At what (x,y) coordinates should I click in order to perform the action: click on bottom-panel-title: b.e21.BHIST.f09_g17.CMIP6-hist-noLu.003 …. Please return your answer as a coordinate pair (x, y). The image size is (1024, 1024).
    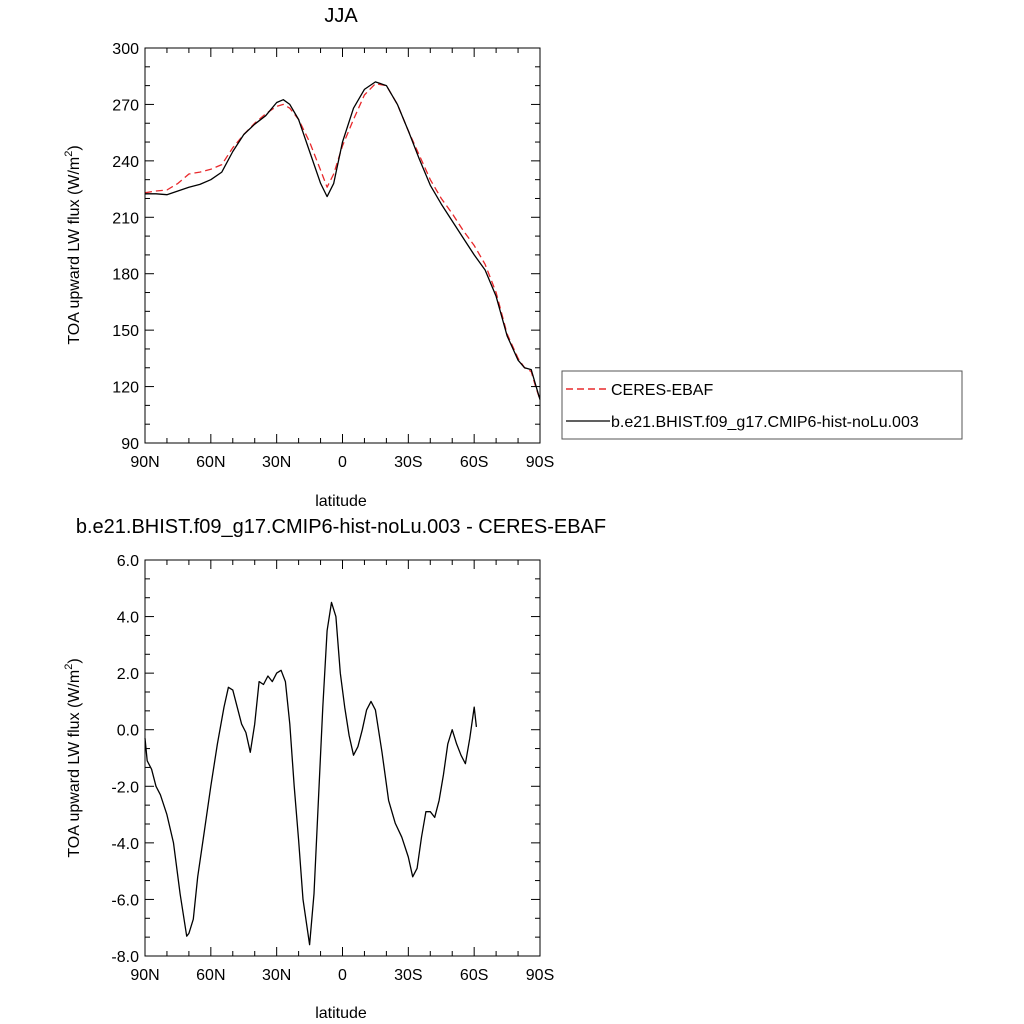
    Looking at the image, I should click on (341, 527).